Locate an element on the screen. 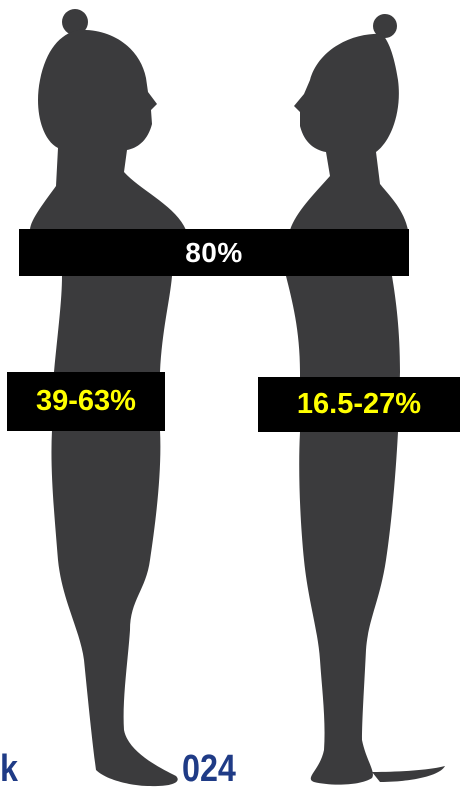 The height and width of the screenshot is (791, 463). band-percentage-text: 80% is located at coordinates (214, 252).